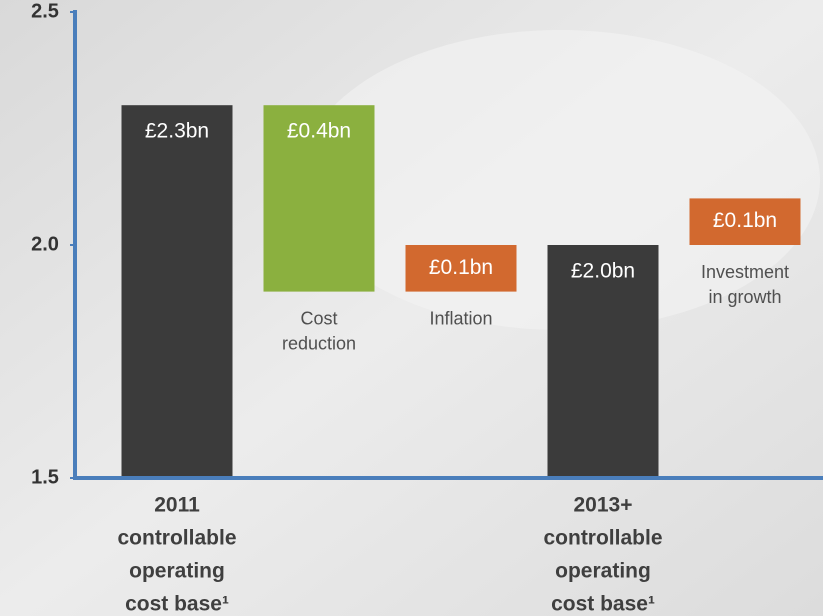  What do you see at coordinates (177, 131) in the screenshot?
I see `value-label: £2.3bn` at bounding box center [177, 131].